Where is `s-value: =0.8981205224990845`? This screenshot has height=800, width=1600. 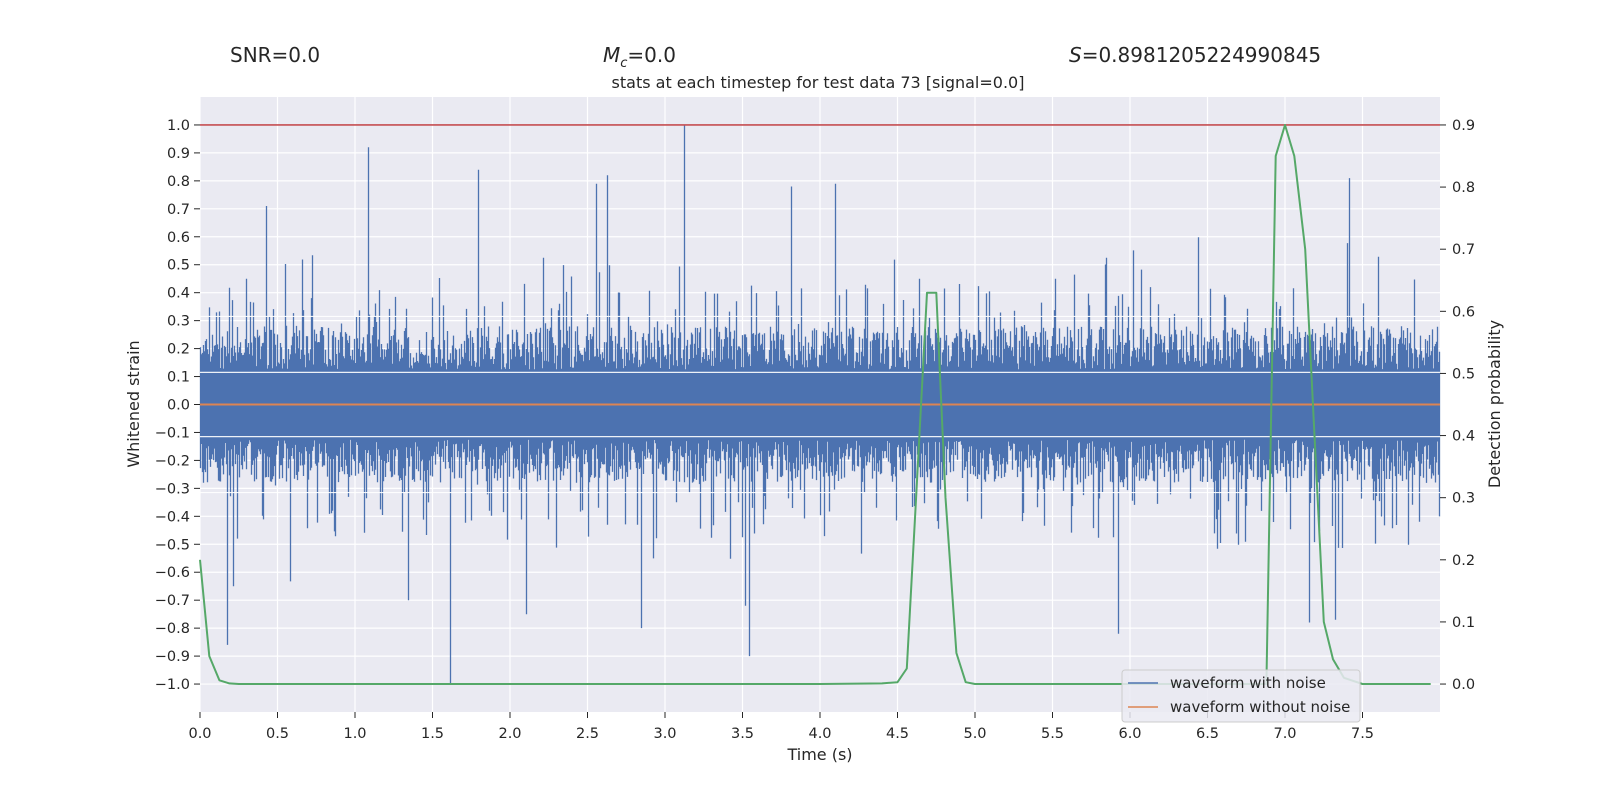 s-value: =0.8981205224990845 is located at coordinates (1201, 55).